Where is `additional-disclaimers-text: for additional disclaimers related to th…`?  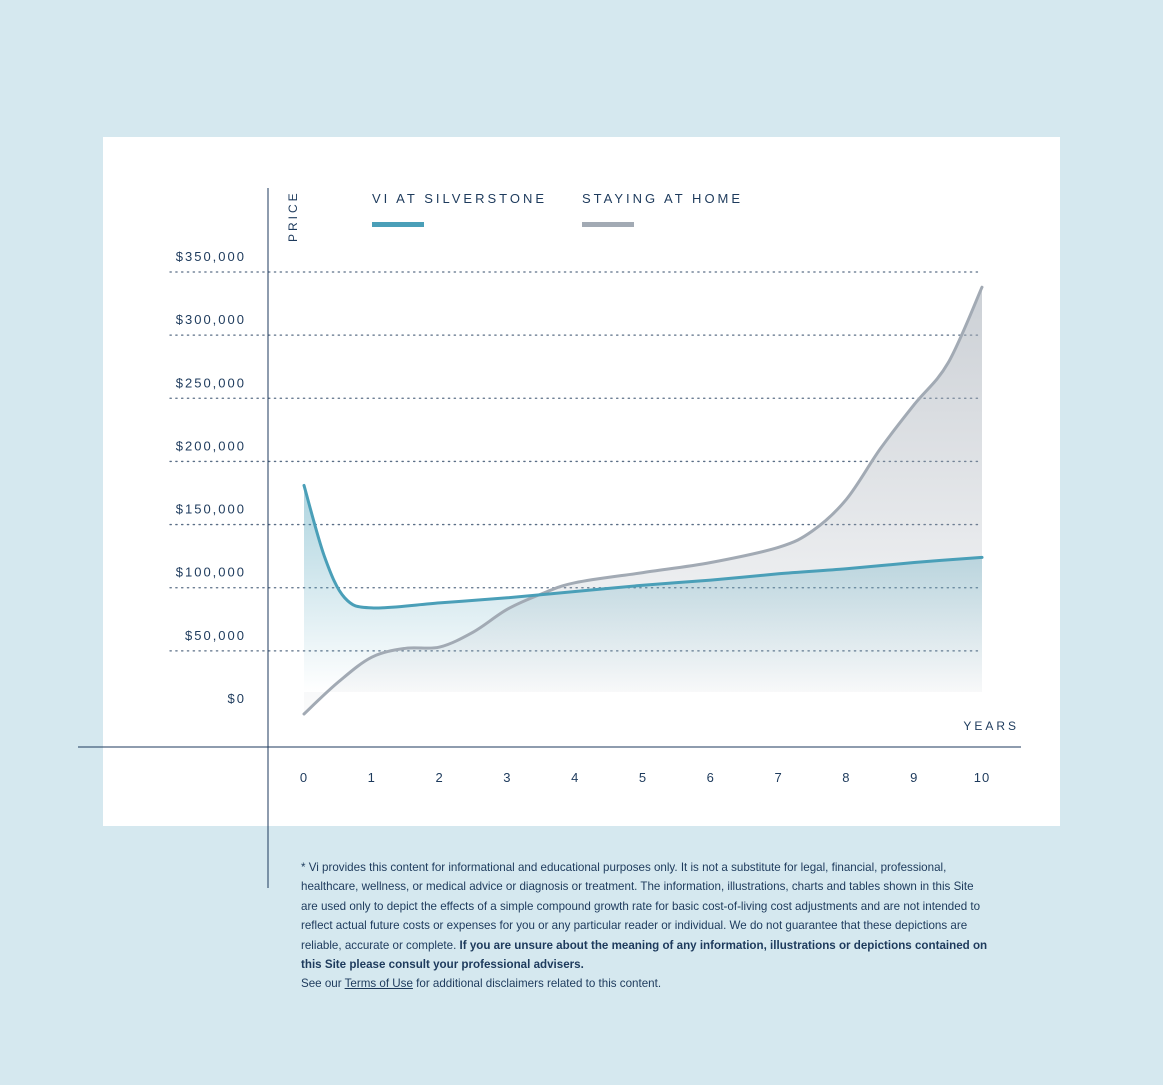 additional-disclaimers-text: for additional disclaimers related to th… is located at coordinates (539, 984).